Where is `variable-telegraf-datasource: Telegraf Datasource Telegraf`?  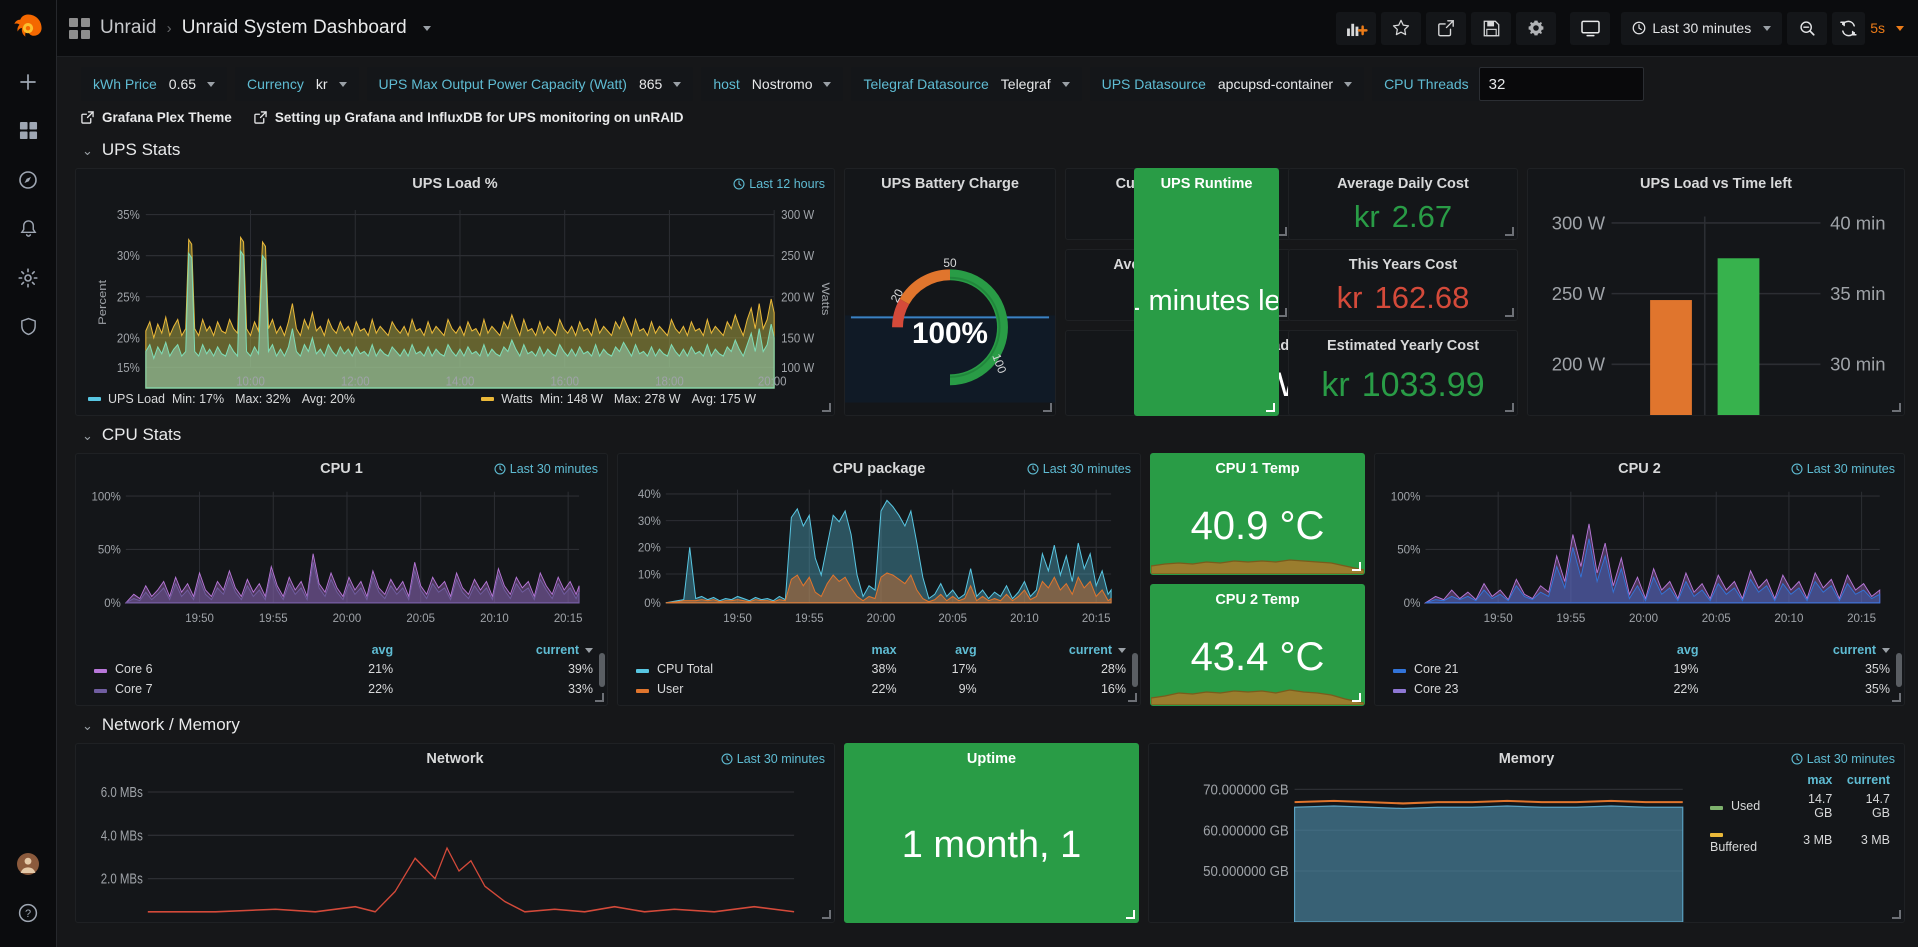
variable-telegraf-datasource: Telegraf Datasource Telegraf is located at coordinates (966, 84).